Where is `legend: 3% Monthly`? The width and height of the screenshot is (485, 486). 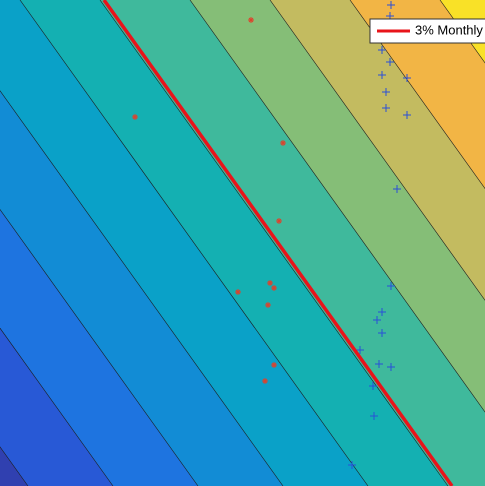
legend: 3% Monthly is located at coordinates (427, 31).